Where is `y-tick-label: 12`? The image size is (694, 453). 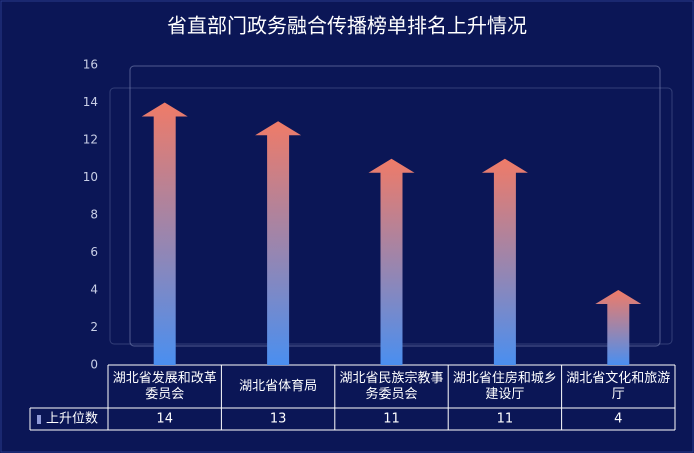 y-tick-label: 12 is located at coordinates (90, 140).